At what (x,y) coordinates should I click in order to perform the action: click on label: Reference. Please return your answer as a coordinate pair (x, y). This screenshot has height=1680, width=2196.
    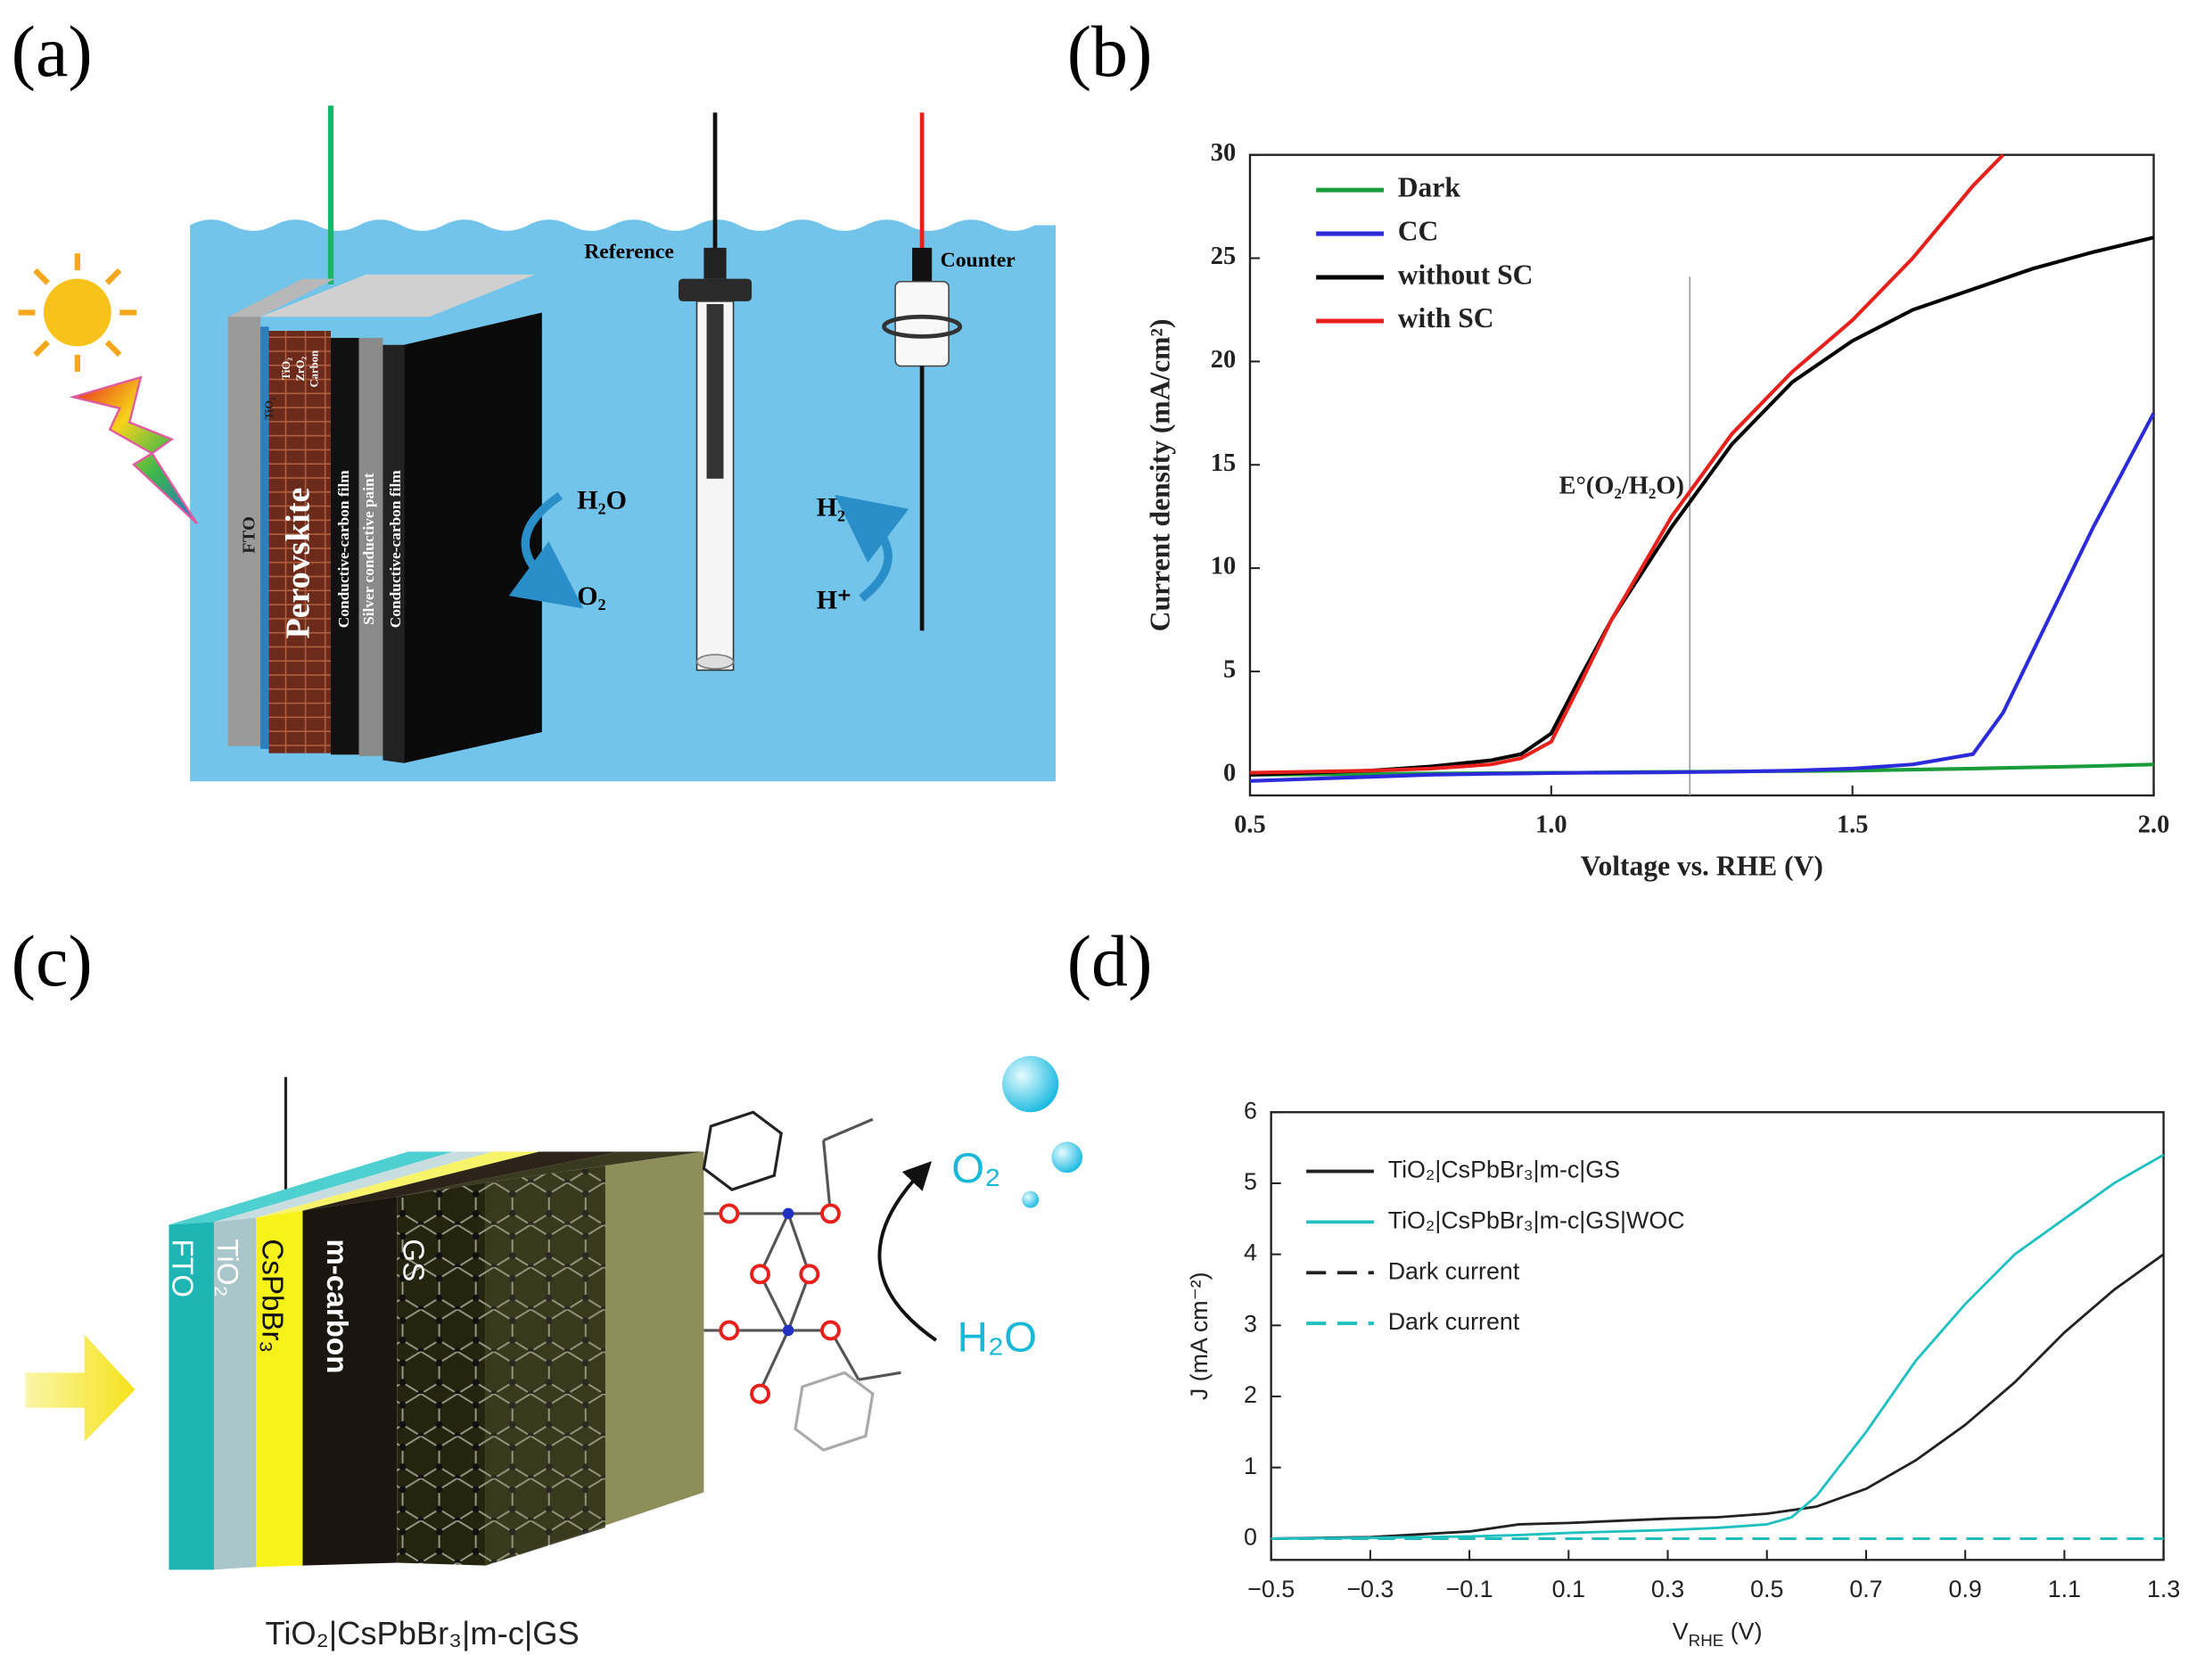
    Looking at the image, I should click on (629, 252).